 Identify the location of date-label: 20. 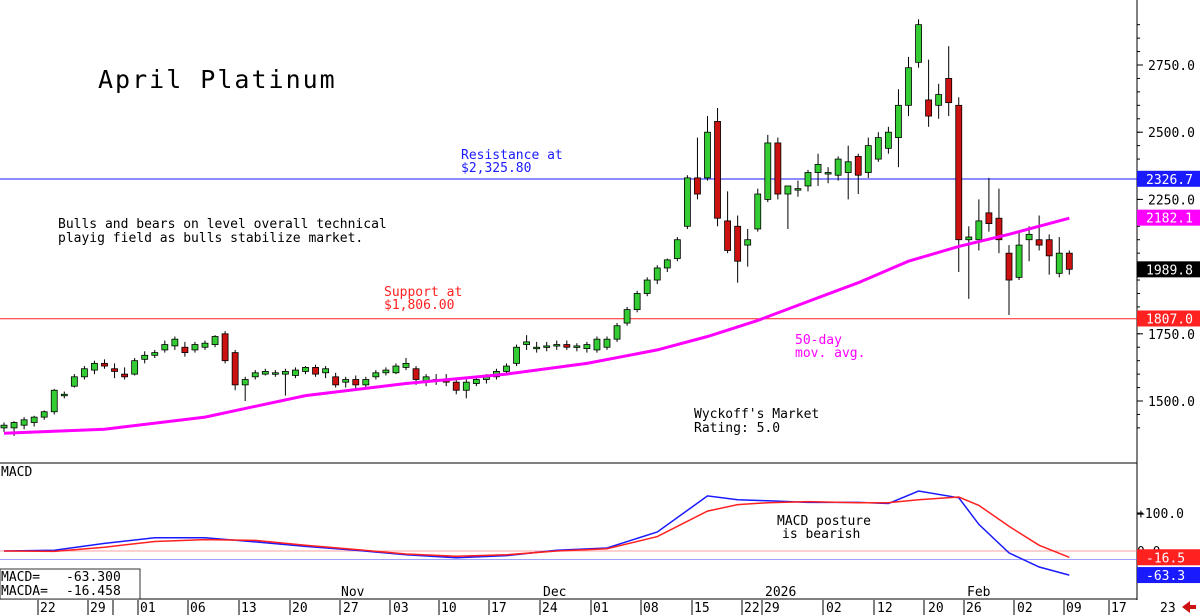
(300, 608).